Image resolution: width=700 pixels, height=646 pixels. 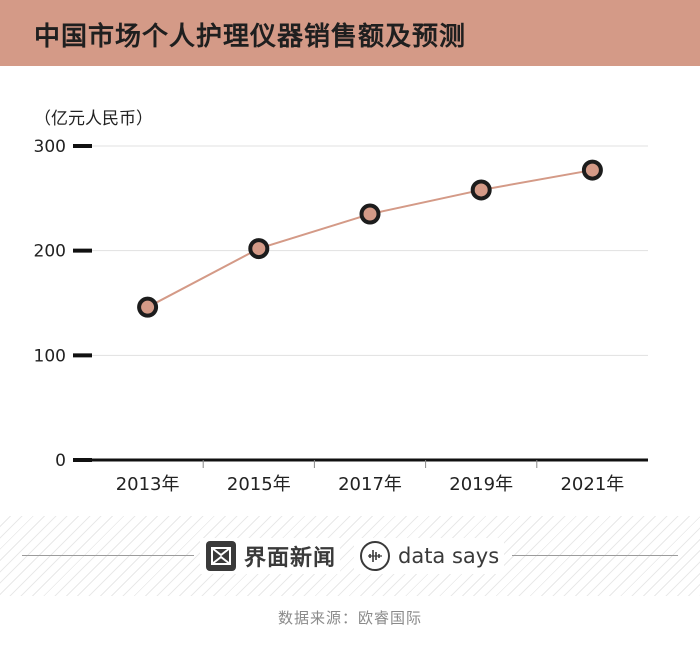 I want to click on jiemian-logo: 界面新闻, so click(x=270, y=556).